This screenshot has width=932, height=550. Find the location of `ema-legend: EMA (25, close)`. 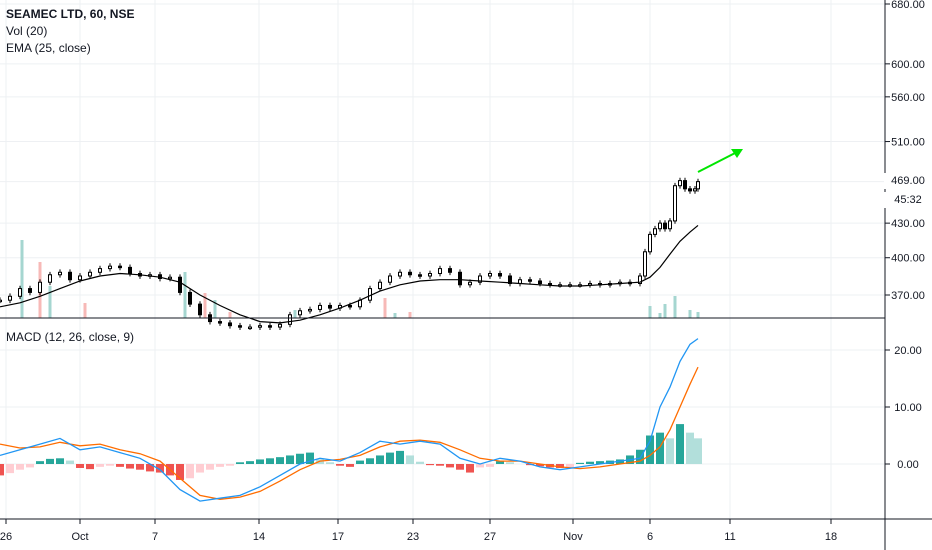

ema-legend: EMA (25, close) is located at coordinates (48, 48).